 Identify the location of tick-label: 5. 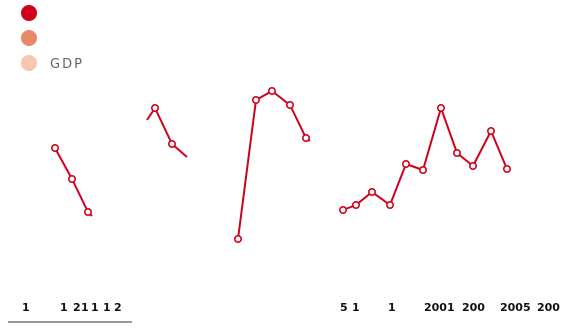
(344, 307).